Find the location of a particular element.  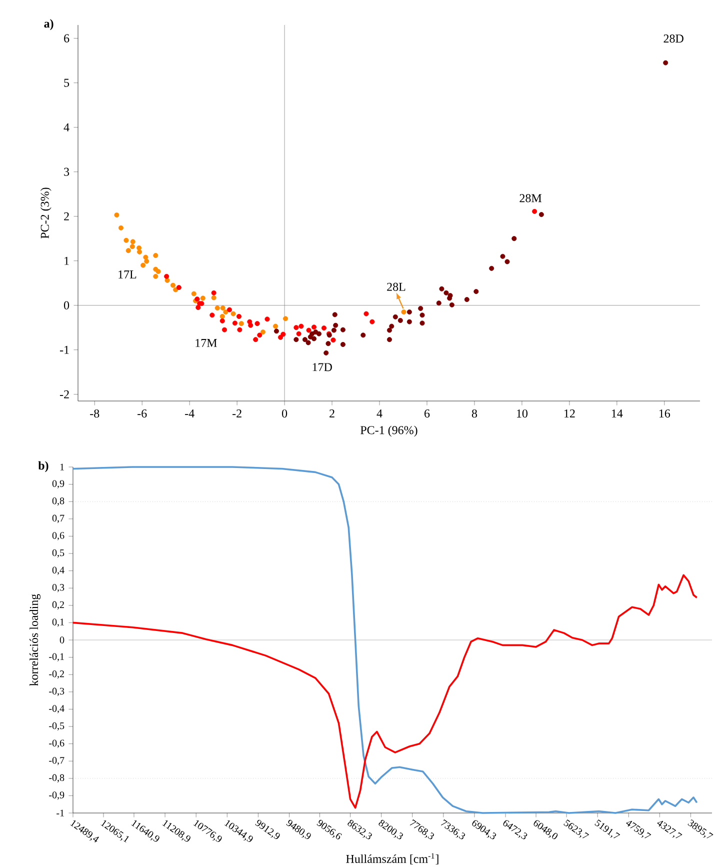

y-tick-label: -0,2 is located at coordinates (56, 674).